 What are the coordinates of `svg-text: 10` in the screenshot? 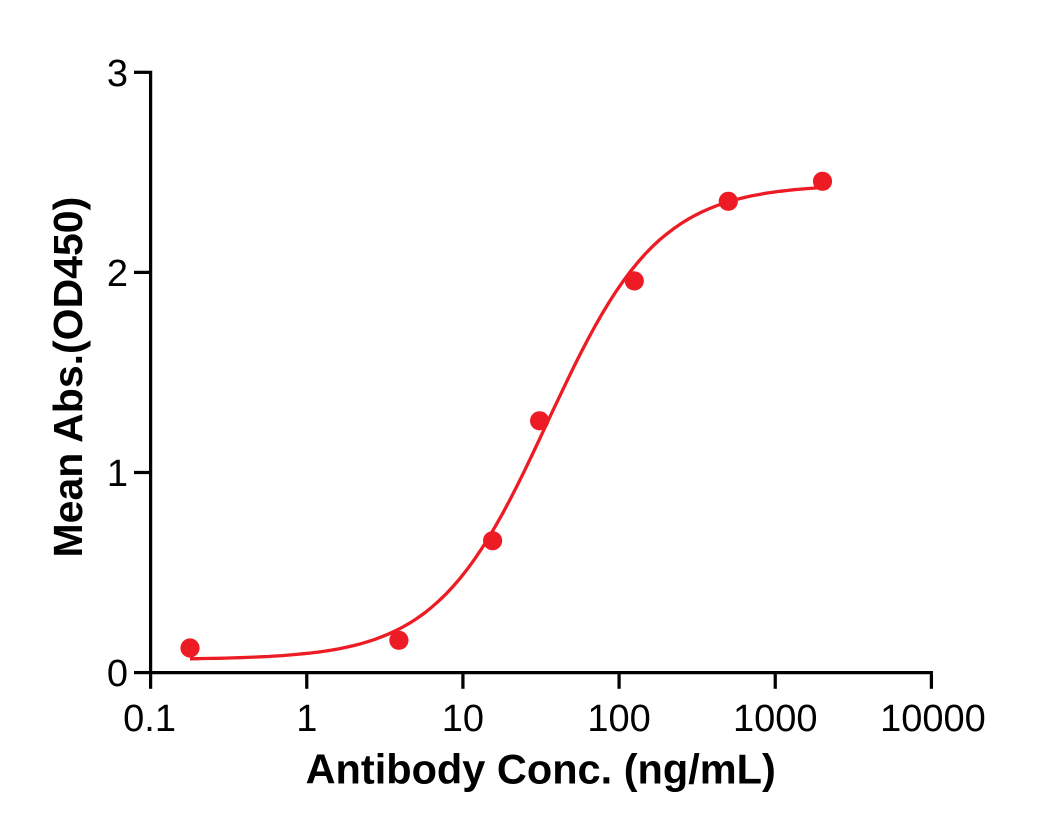 It's located at (463, 719).